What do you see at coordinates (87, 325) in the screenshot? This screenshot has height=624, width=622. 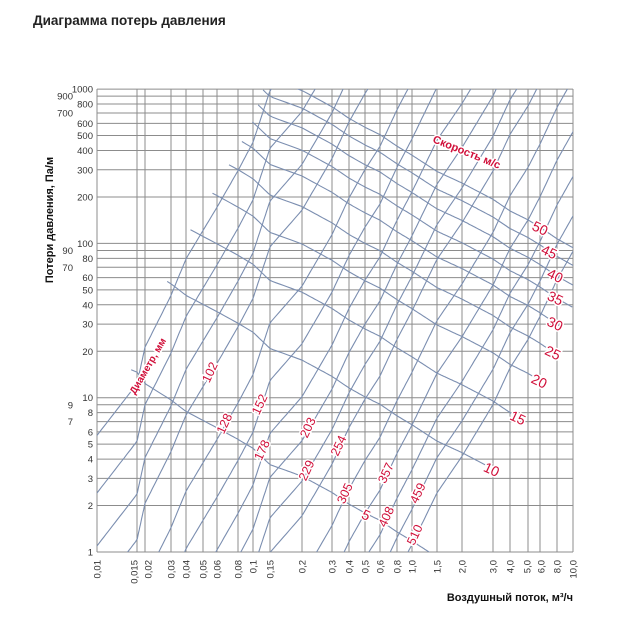 I see `y-tick-label: 30` at bounding box center [87, 325].